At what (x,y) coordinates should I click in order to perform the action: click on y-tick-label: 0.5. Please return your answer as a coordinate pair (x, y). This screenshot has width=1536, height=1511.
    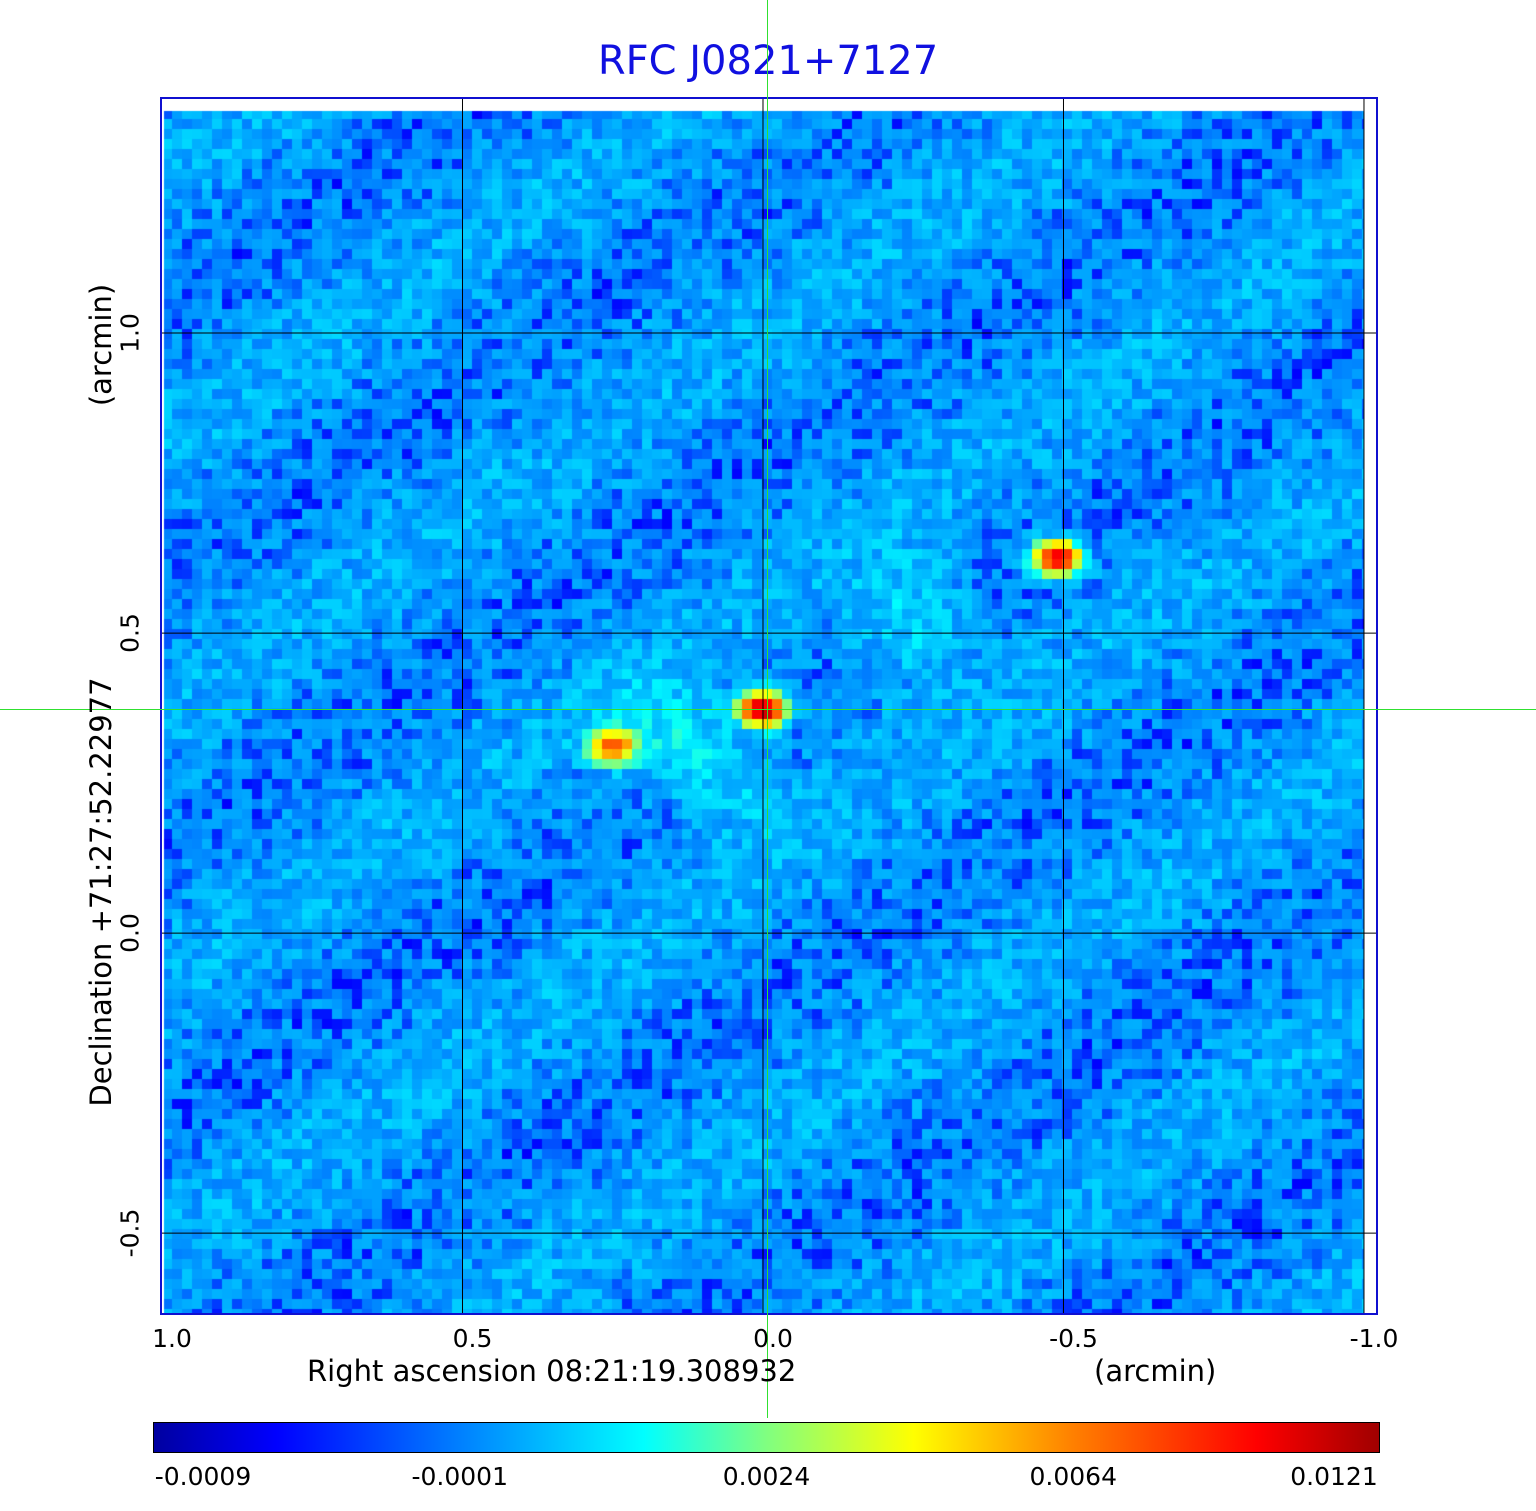
    Looking at the image, I should click on (130, 633).